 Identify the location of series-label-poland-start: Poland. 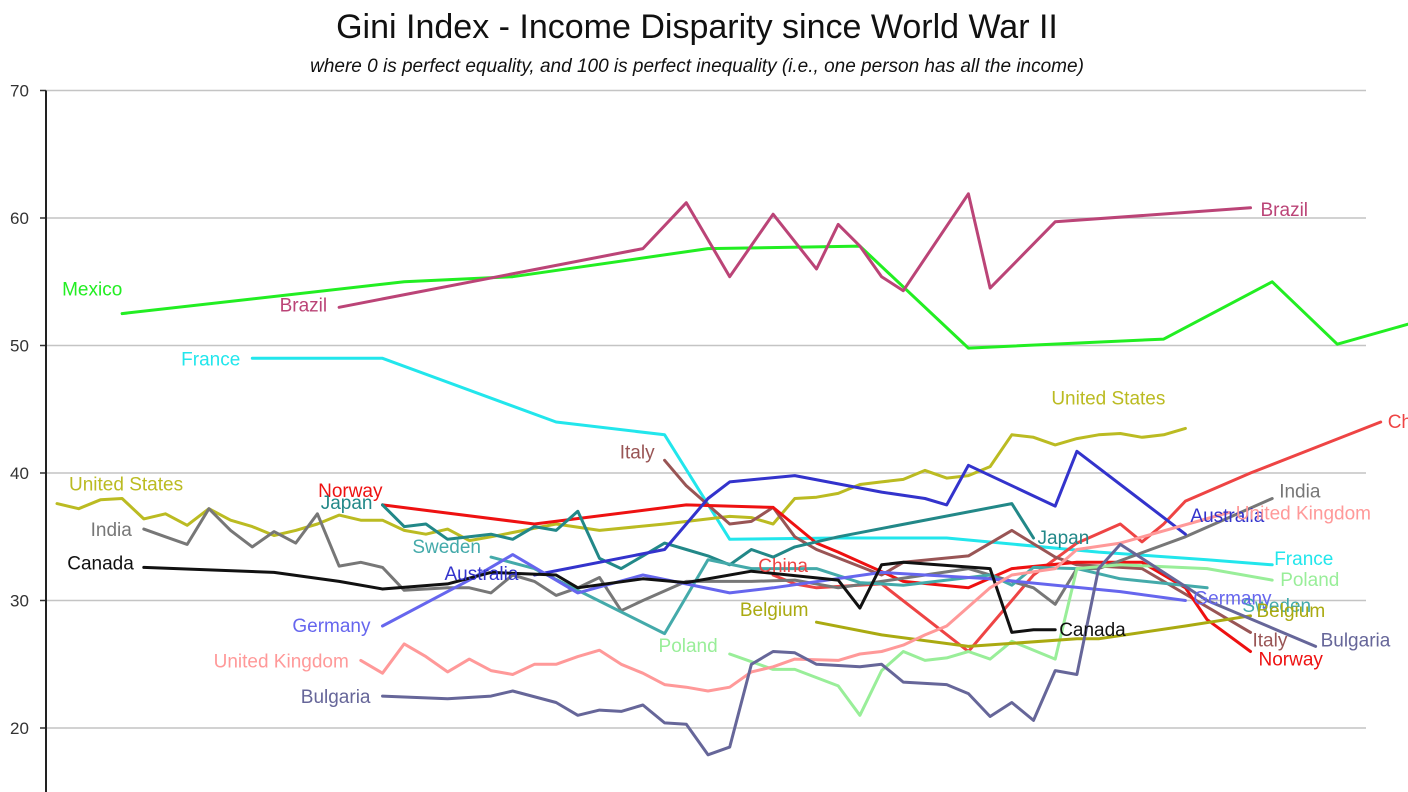
(688, 646).